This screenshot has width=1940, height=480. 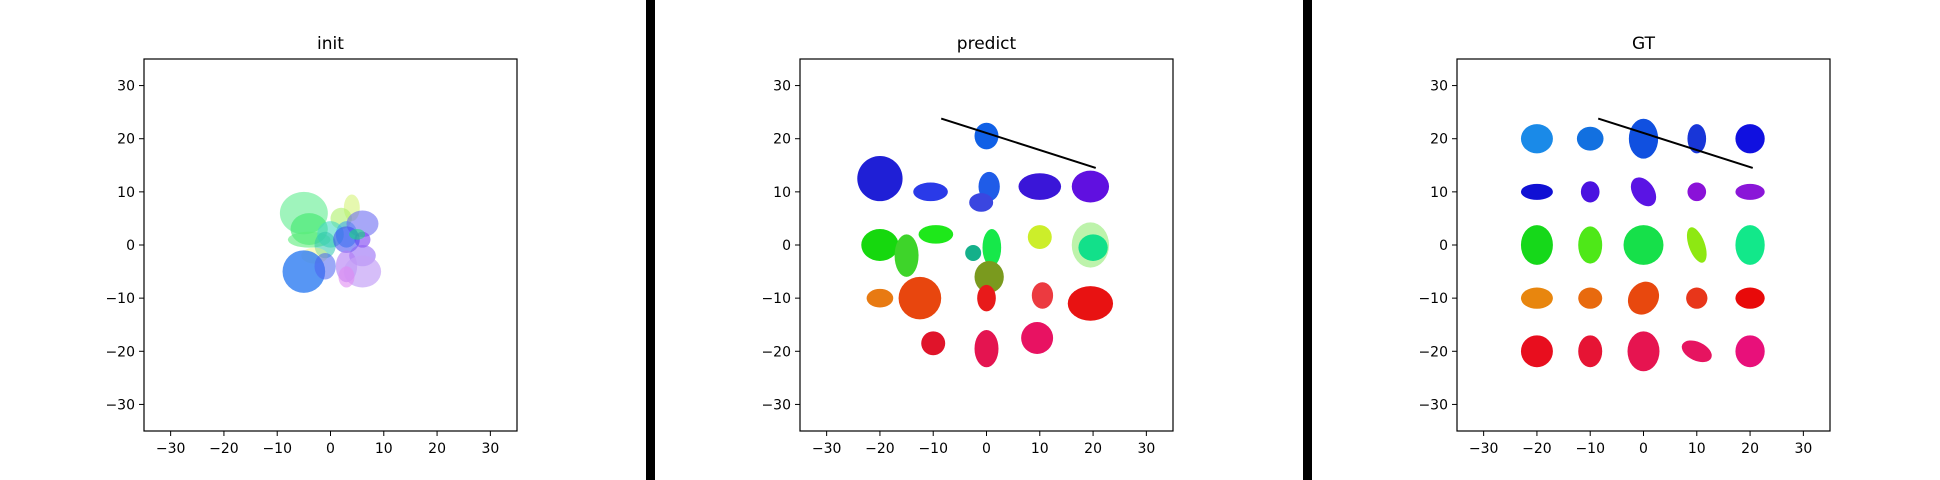 What do you see at coordinates (1307, 240) in the screenshot?
I see `panel-divider-right` at bounding box center [1307, 240].